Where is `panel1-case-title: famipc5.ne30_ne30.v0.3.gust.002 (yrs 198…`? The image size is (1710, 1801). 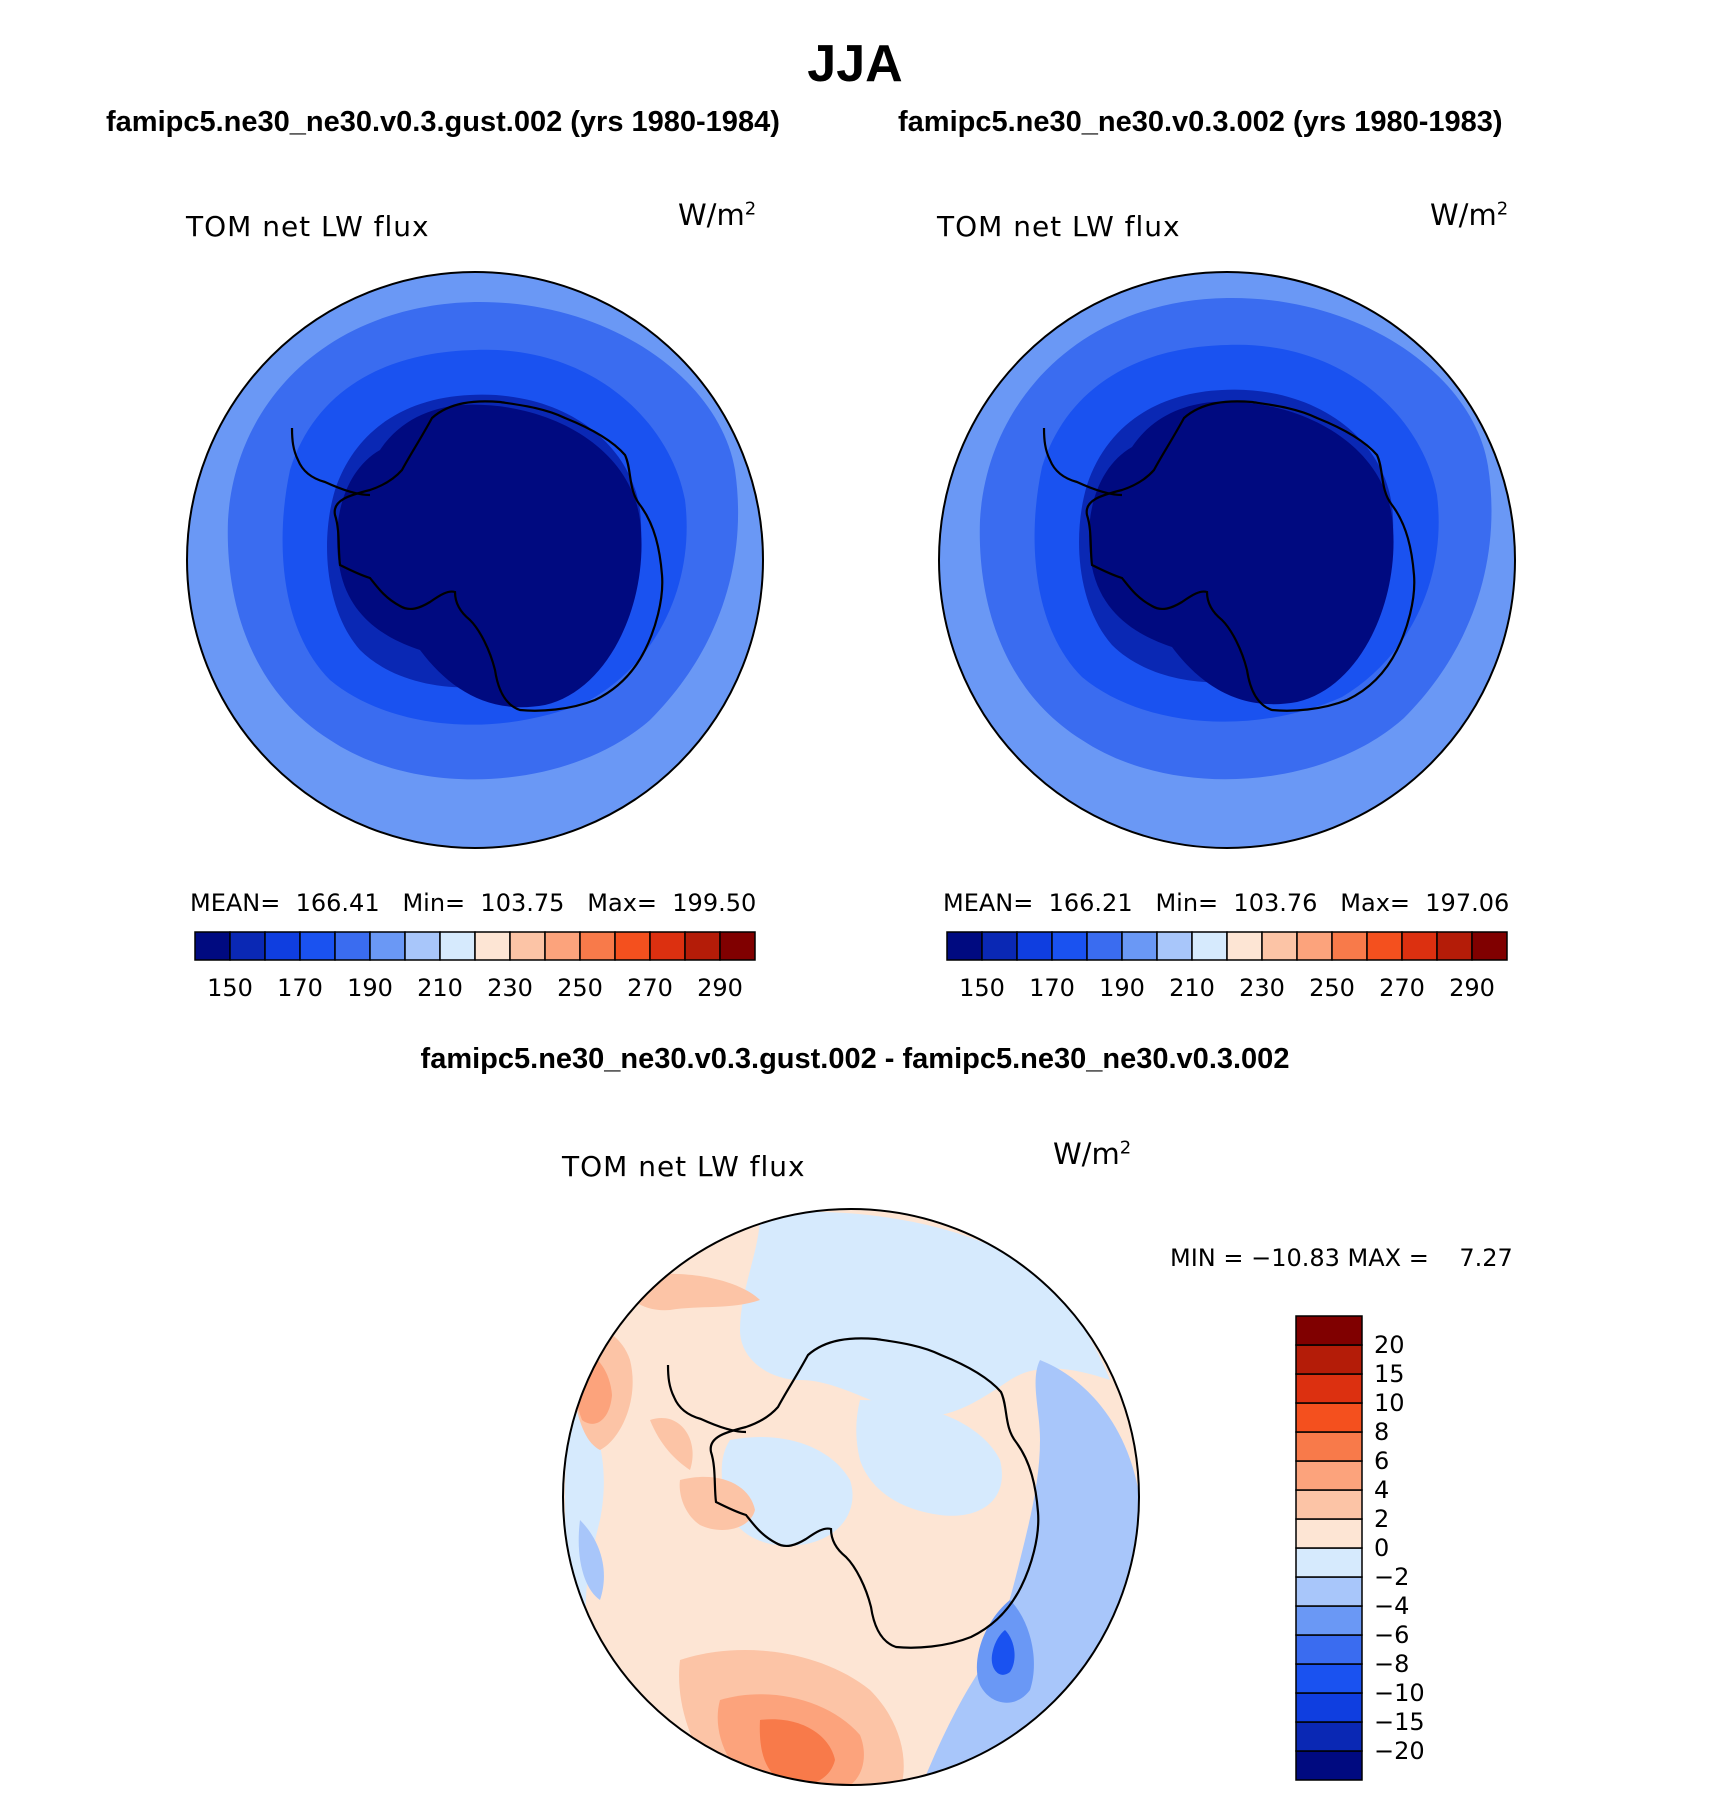
panel1-case-title: famipc5.ne30_ne30.v0.3.gust.002 (yrs 198… is located at coordinates (443, 122).